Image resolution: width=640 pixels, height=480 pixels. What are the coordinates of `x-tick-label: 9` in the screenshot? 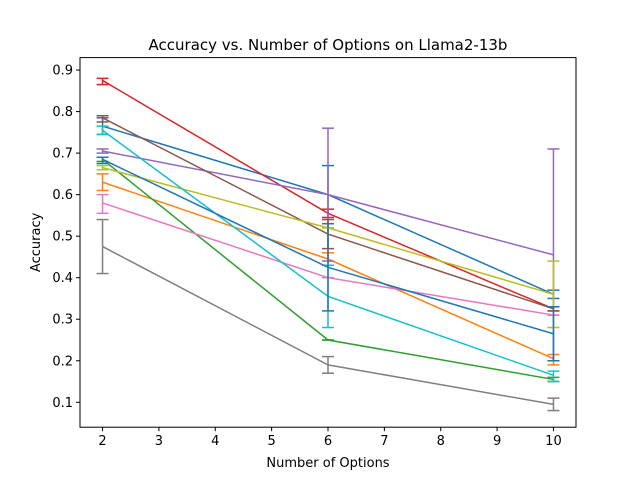 It's located at (497, 441).